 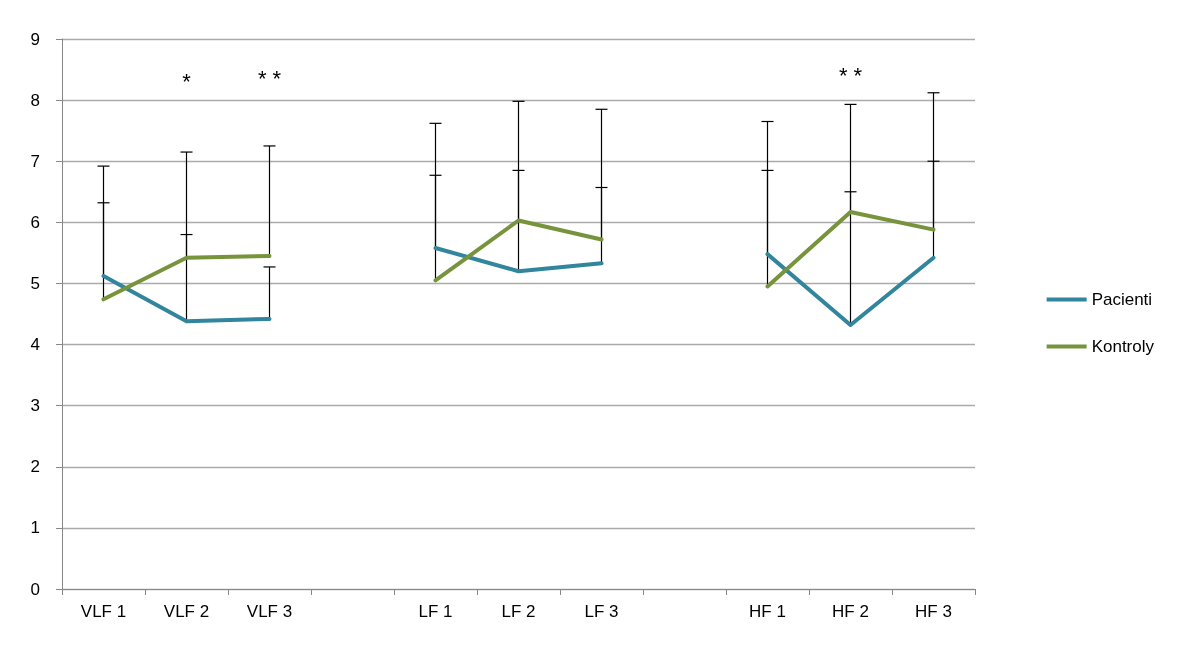 I want to click on y-tick-label: 6, so click(x=35, y=222).